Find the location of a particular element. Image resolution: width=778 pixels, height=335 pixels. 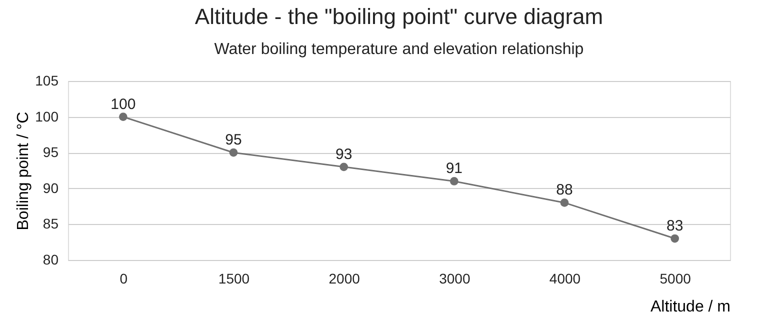

chart-subtitle: Water boiling temperature and elevation relationship is located at coordinates (399, 49).